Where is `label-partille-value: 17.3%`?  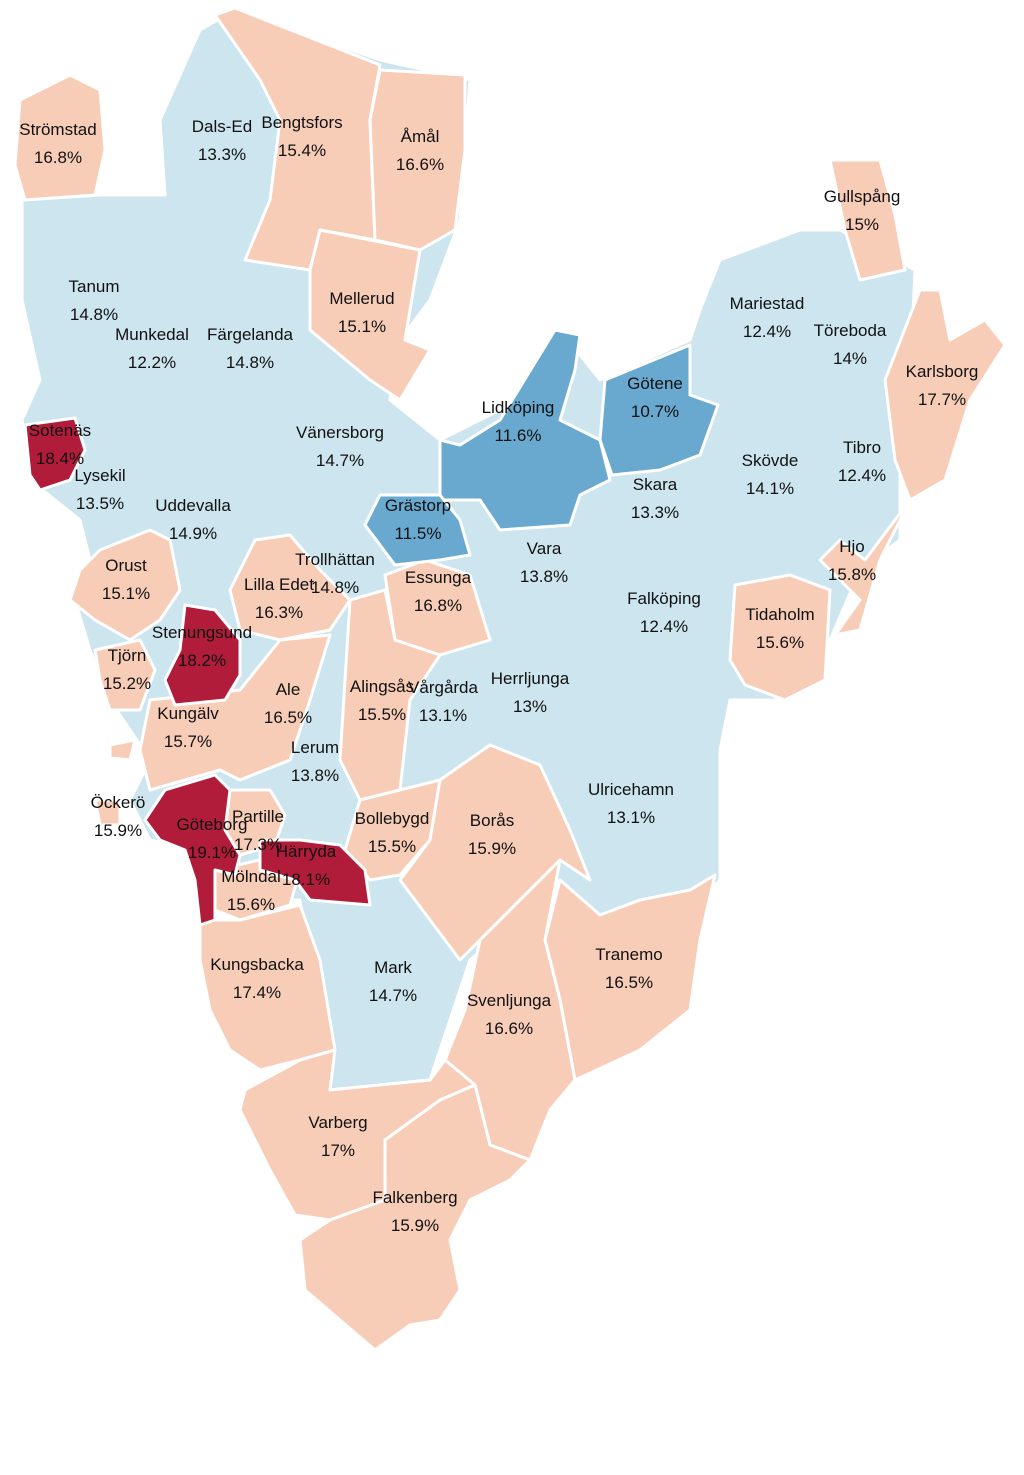 label-partille-value: 17.3% is located at coordinates (258, 844).